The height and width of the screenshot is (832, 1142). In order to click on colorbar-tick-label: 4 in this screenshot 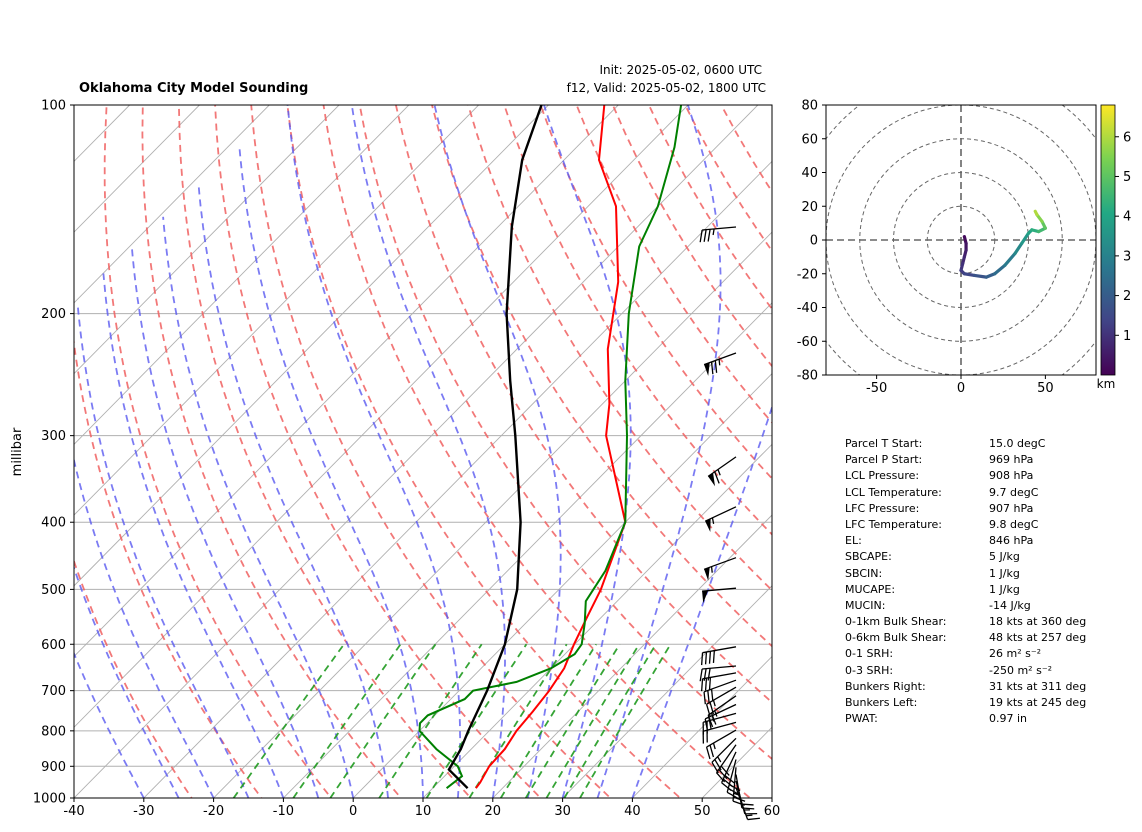, I will do `click(1127, 217)`.